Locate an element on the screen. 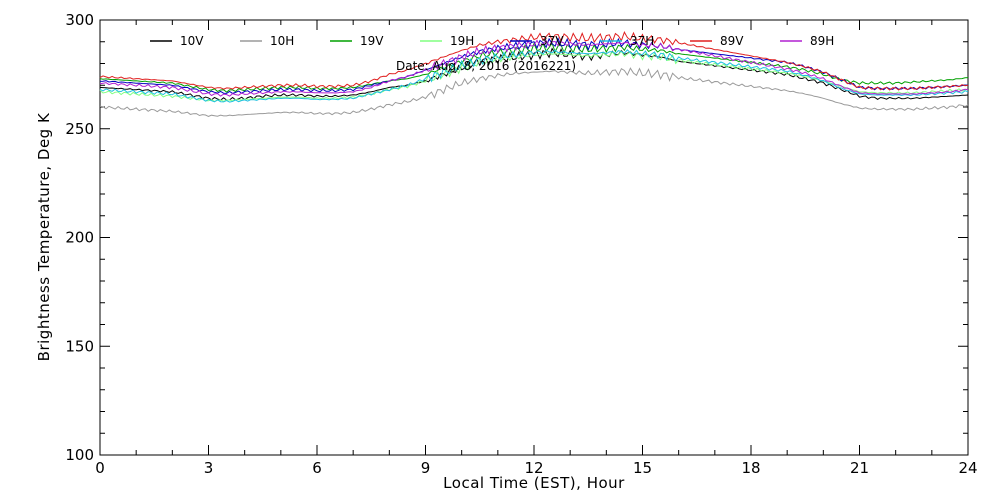 The height and width of the screenshot is (500, 1000). series-line-89h is located at coordinates (534, 68).